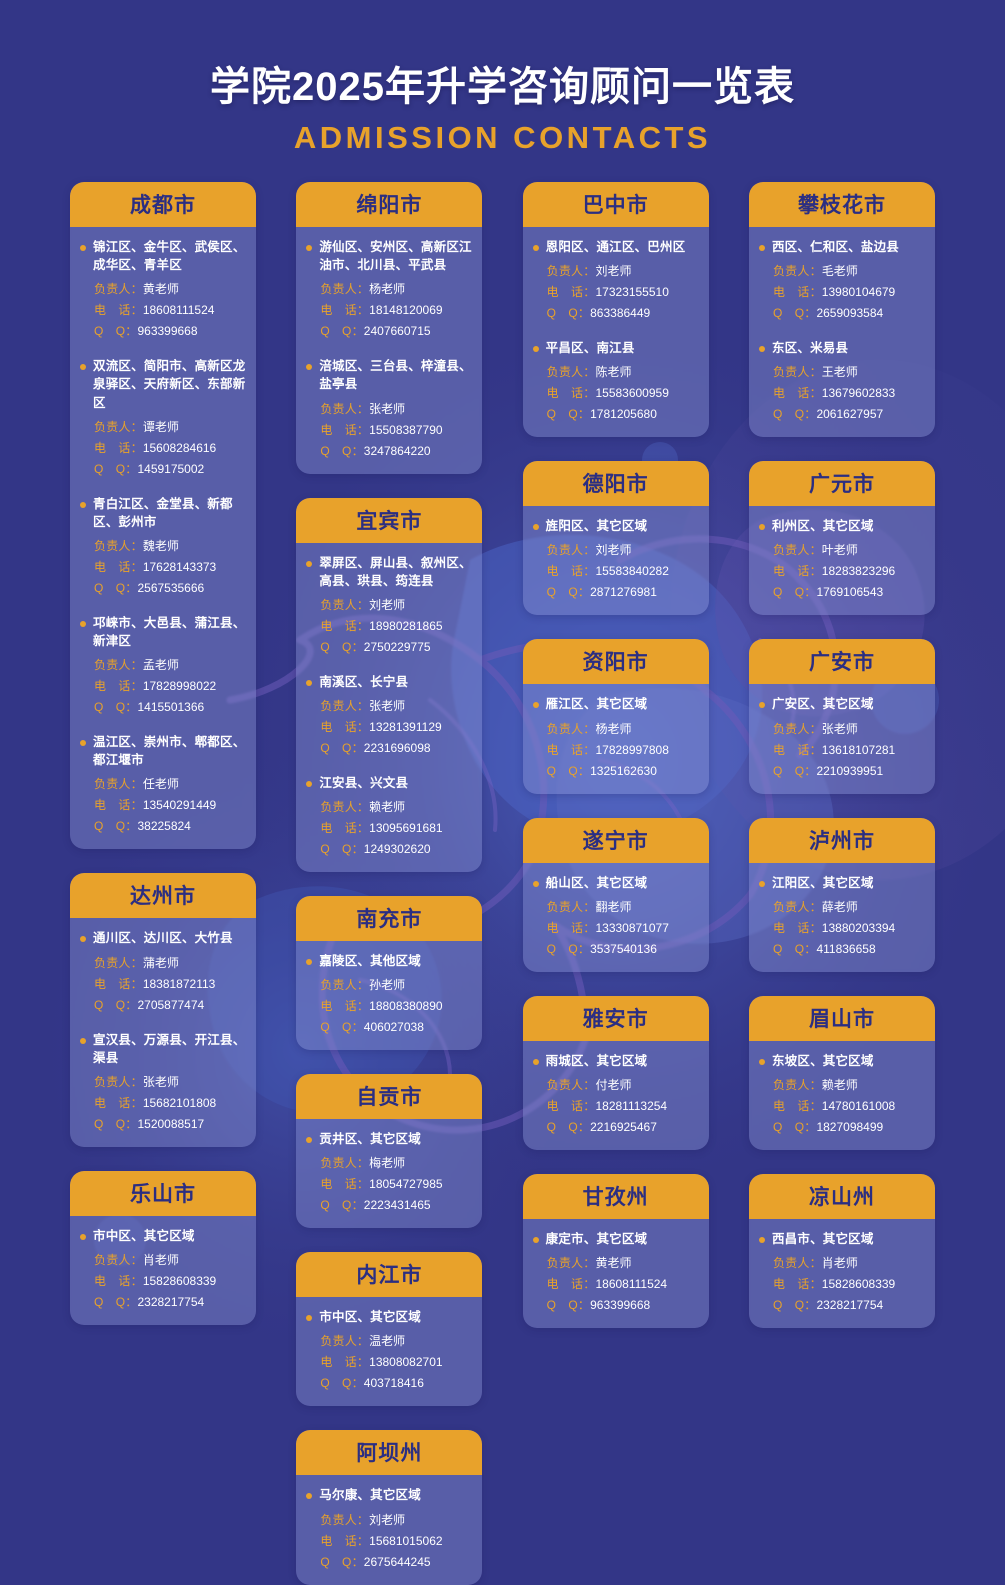 This screenshot has height=1585, width=1005. Describe the element at coordinates (388, 1362) in the screenshot. I see `contact-details: 负责人：温老师电 话：13808082701 Q Q：403718416` at that location.